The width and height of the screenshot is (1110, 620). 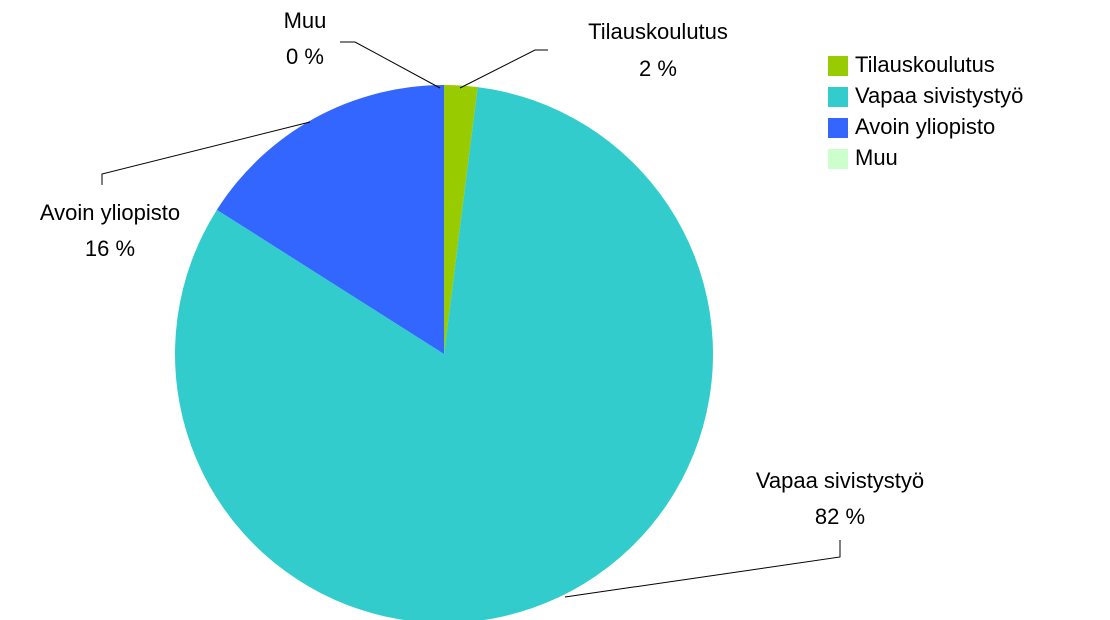 What do you see at coordinates (840, 516) in the screenshot?
I see `data-label-value: 82 %` at bounding box center [840, 516].